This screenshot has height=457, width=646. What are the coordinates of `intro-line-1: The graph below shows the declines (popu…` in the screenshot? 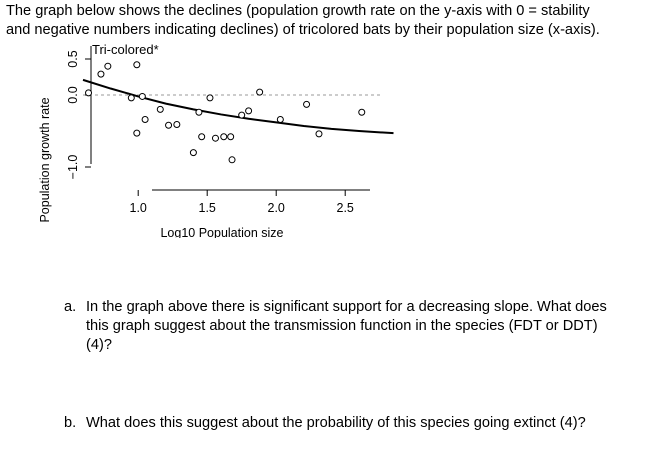 It's located at (298, 11).